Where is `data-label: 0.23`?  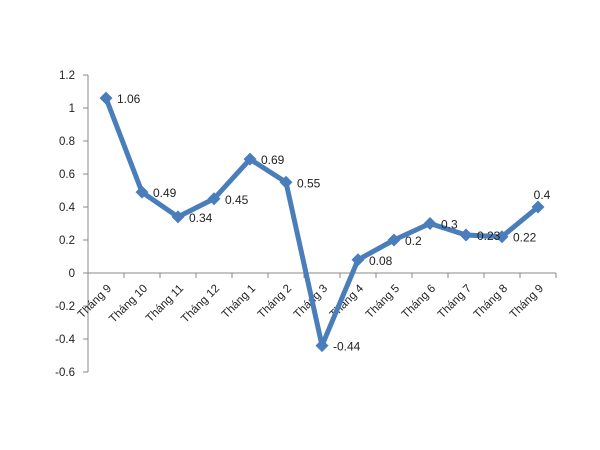 data-label: 0.23 is located at coordinates (489, 236).